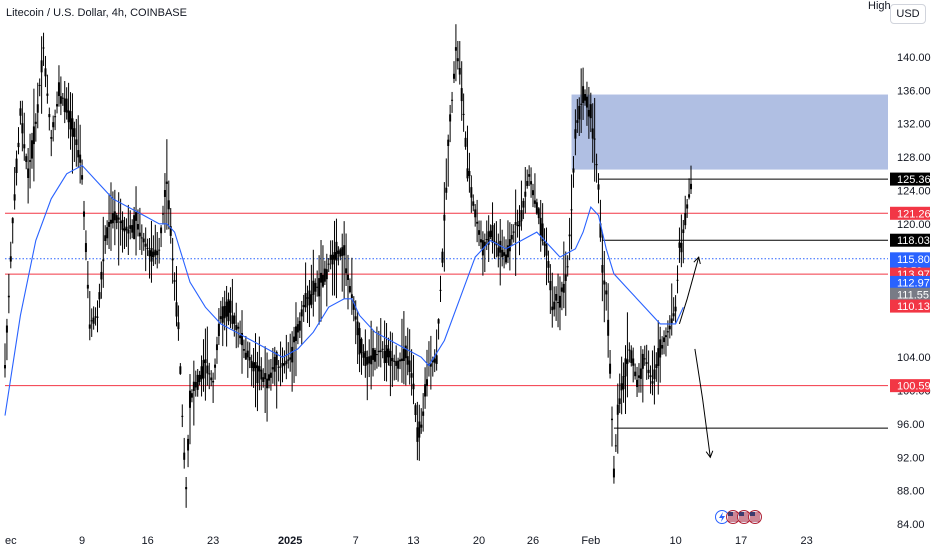  Describe the element at coordinates (82, 541) in the screenshot. I see `x-tick-label: 9` at that location.